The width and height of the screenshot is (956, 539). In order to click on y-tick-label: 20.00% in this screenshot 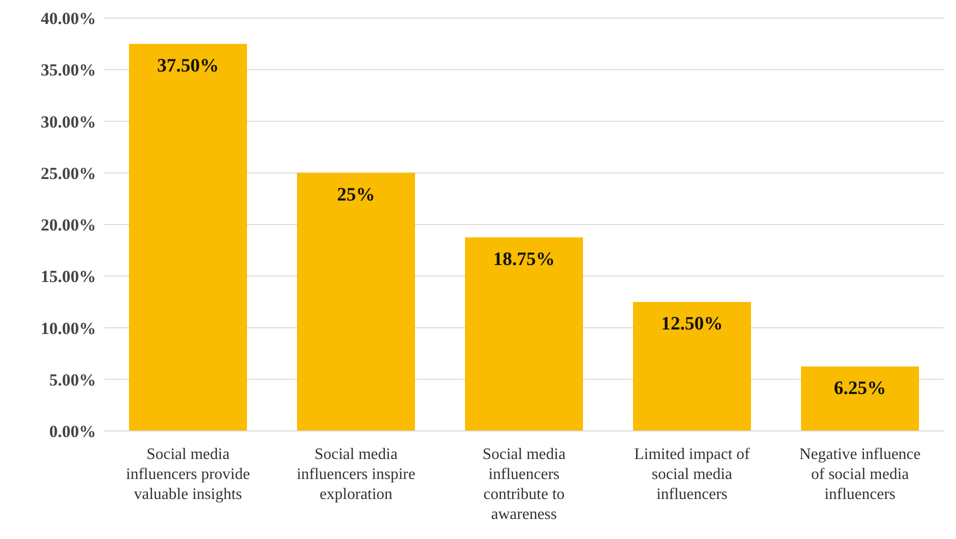, I will do `click(68, 225)`.